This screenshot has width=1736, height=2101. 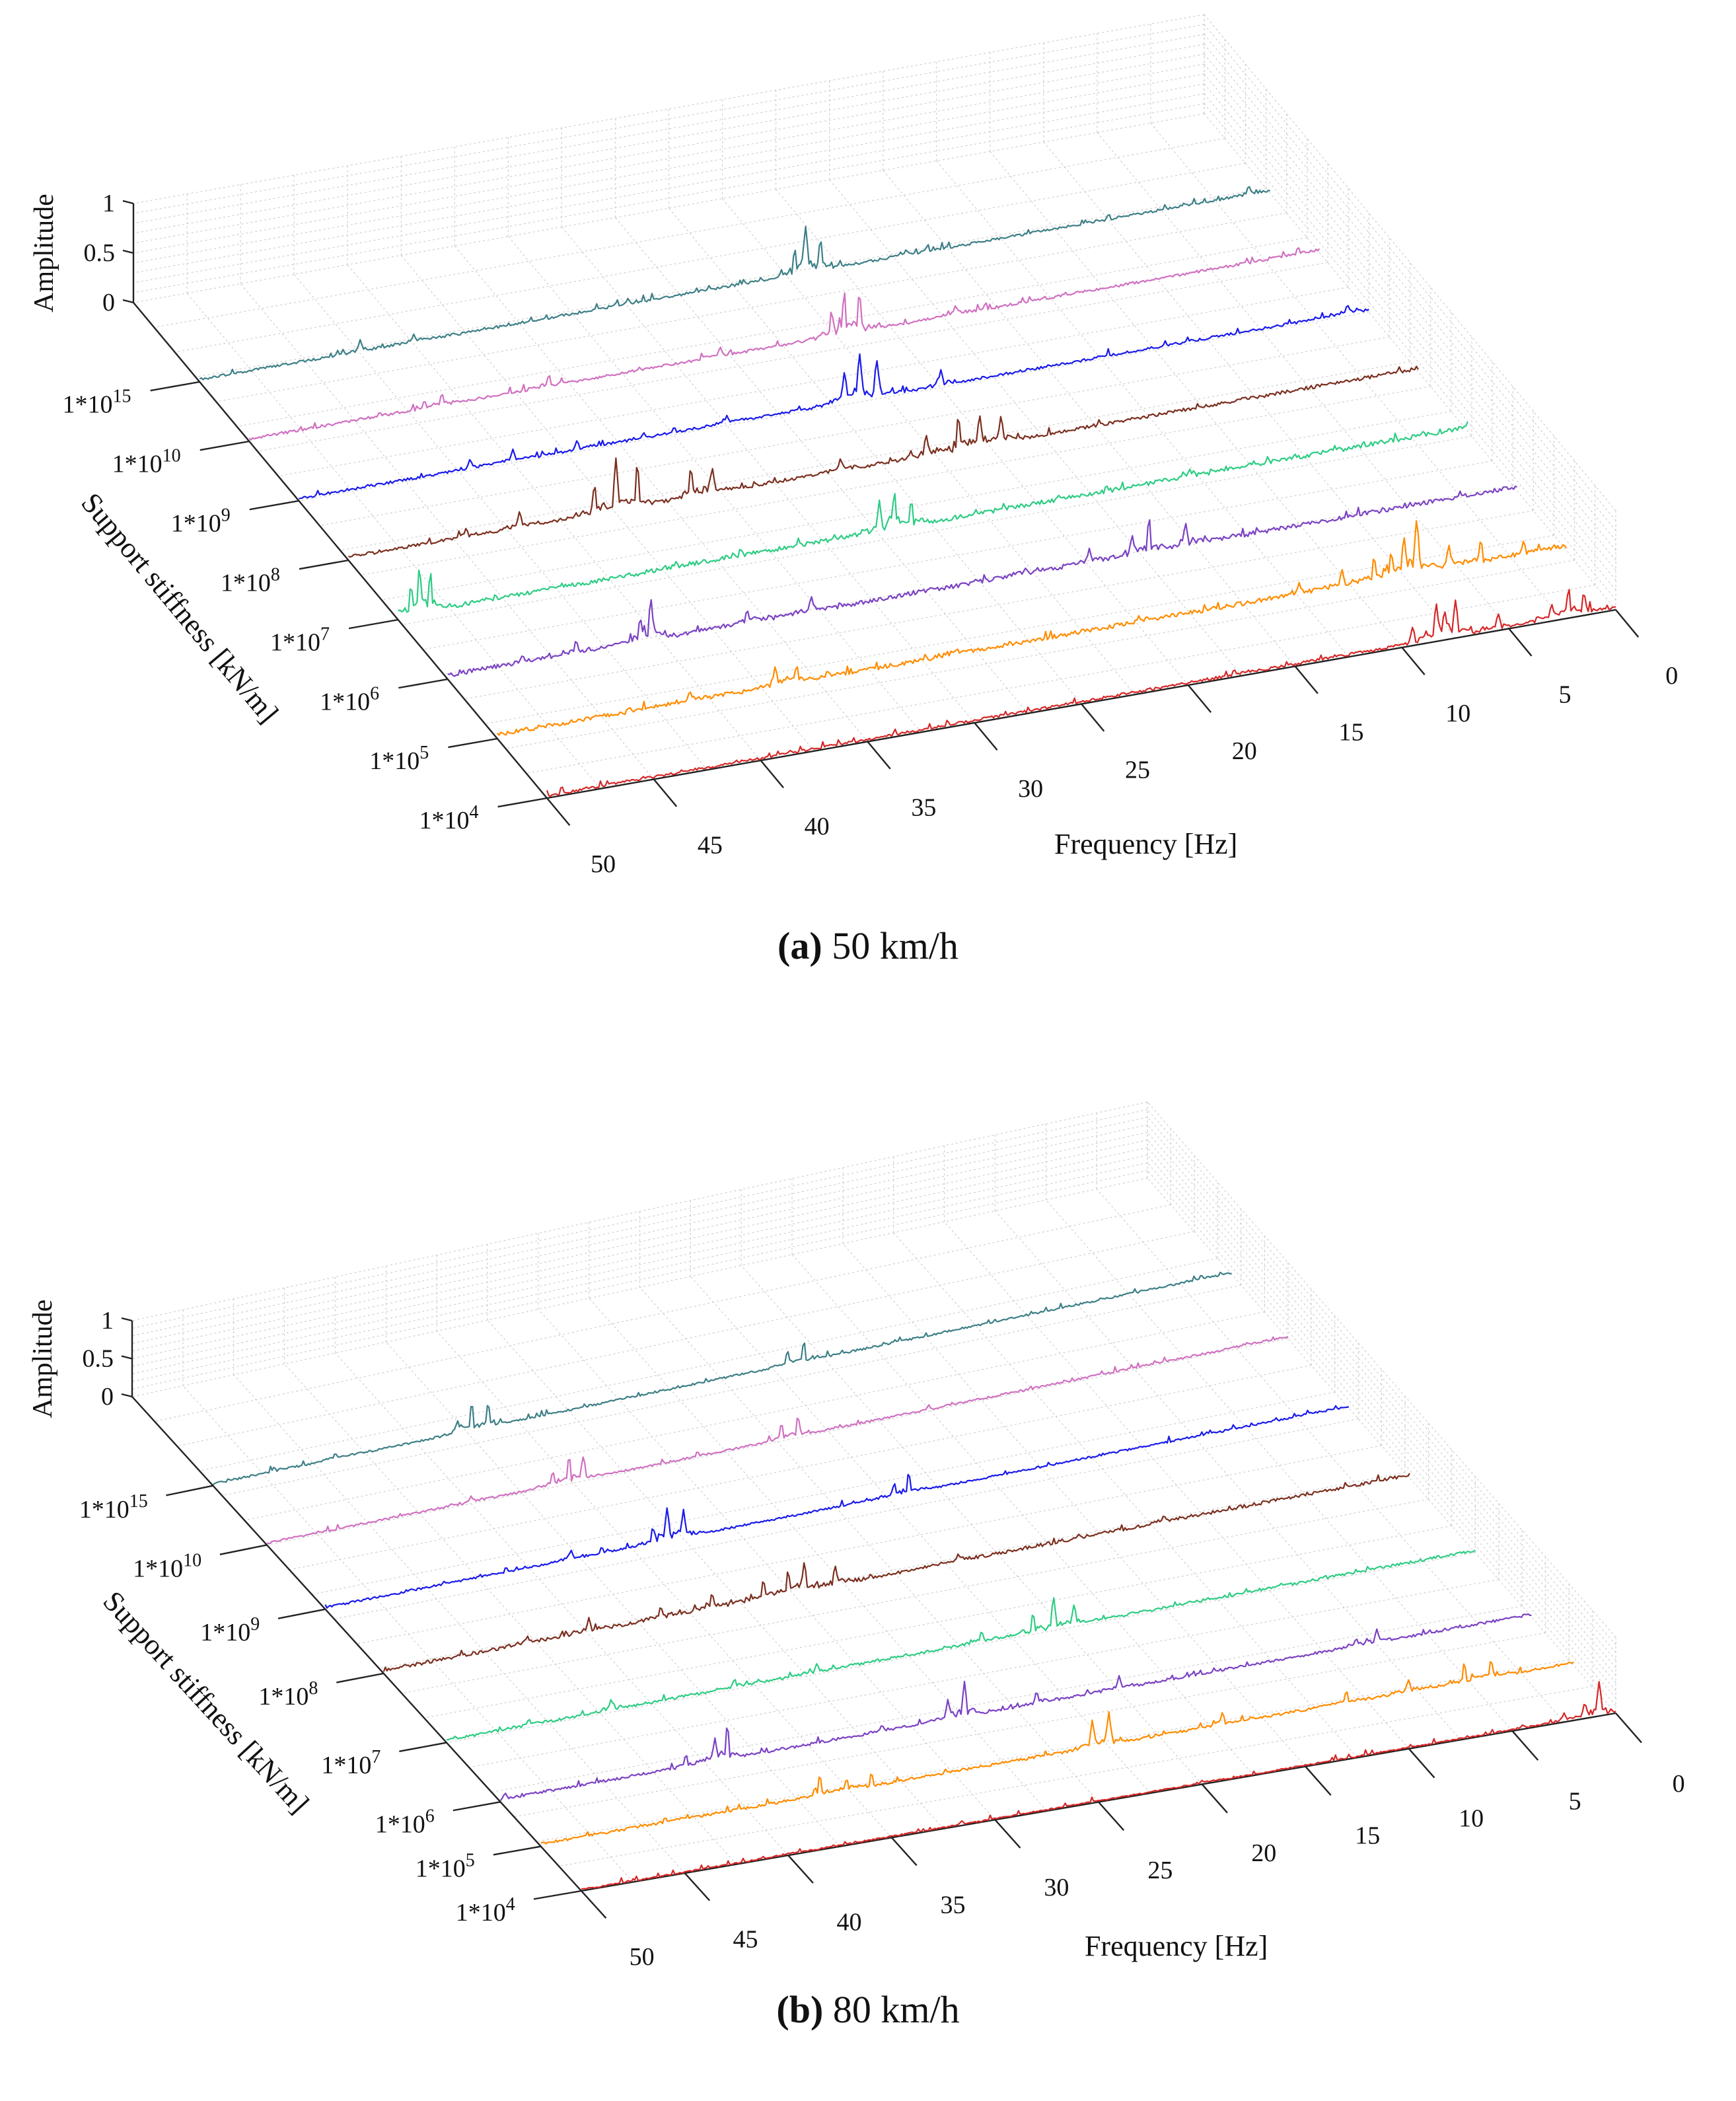 I want to click on z-tick-label: 1, so click(x=107, y=1321).